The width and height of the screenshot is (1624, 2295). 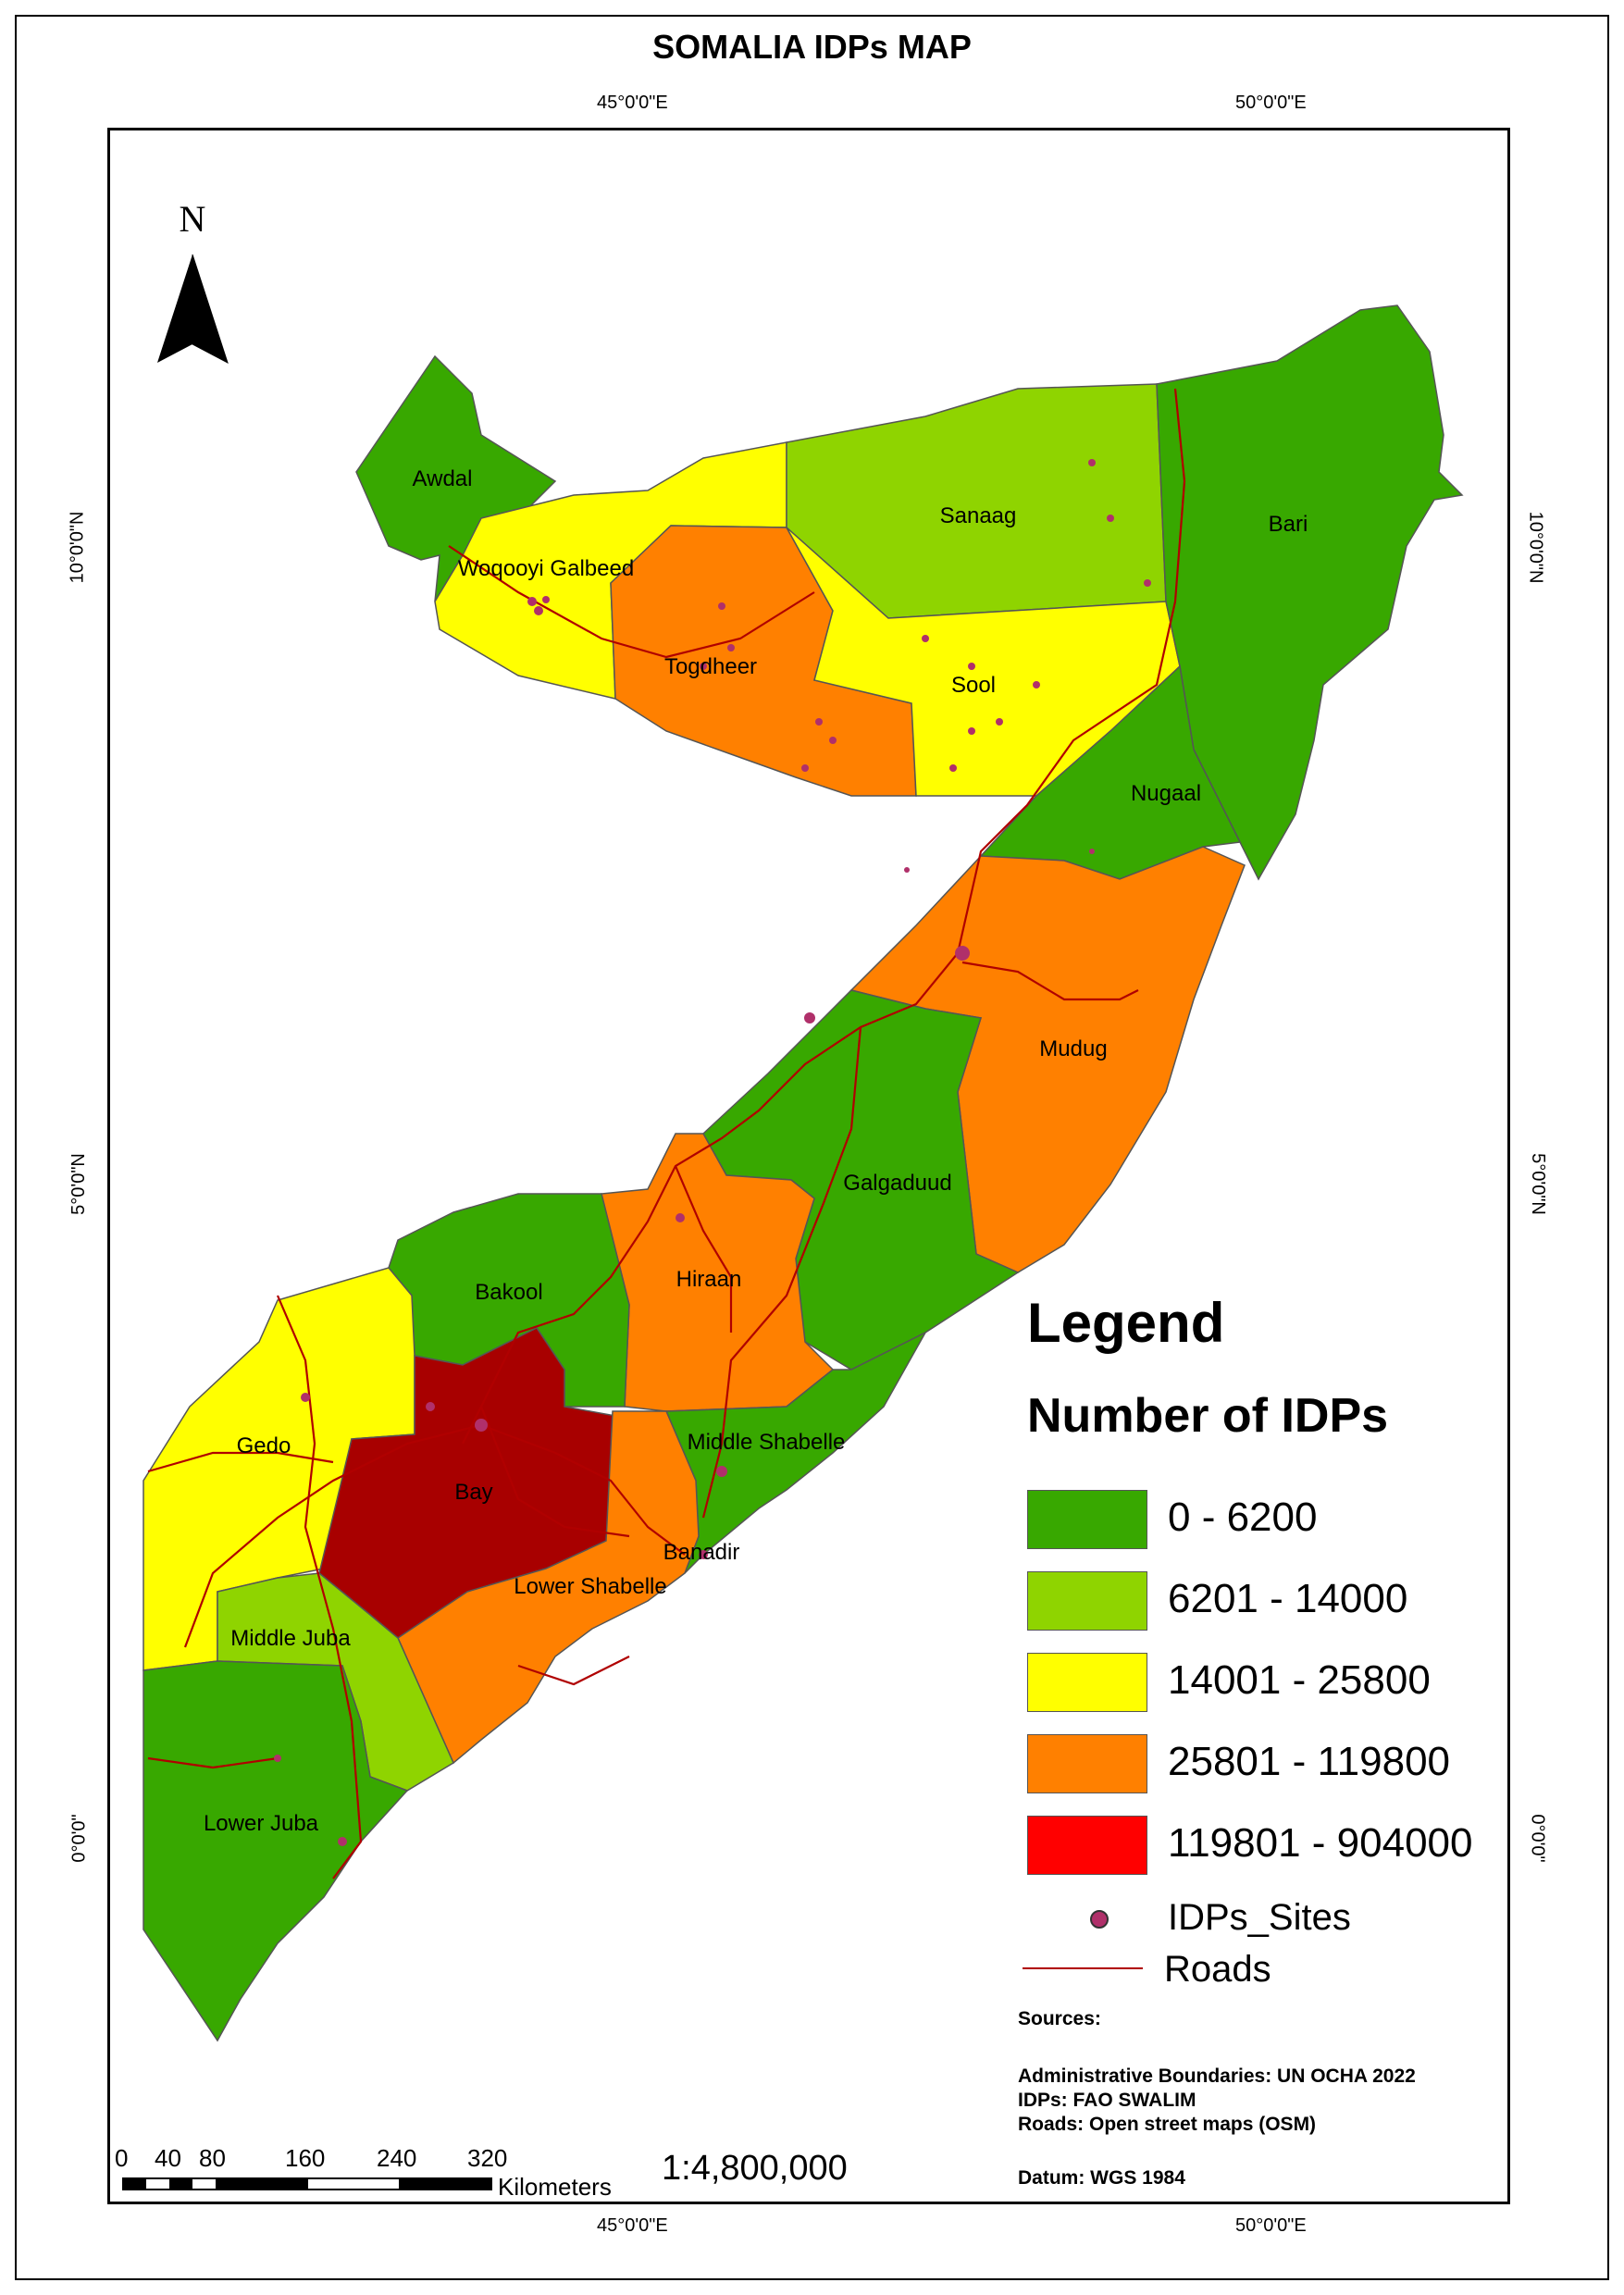 I want to click on source-line-3: Roads: Open street maps (OSM), so click(x=1167, y=2124).